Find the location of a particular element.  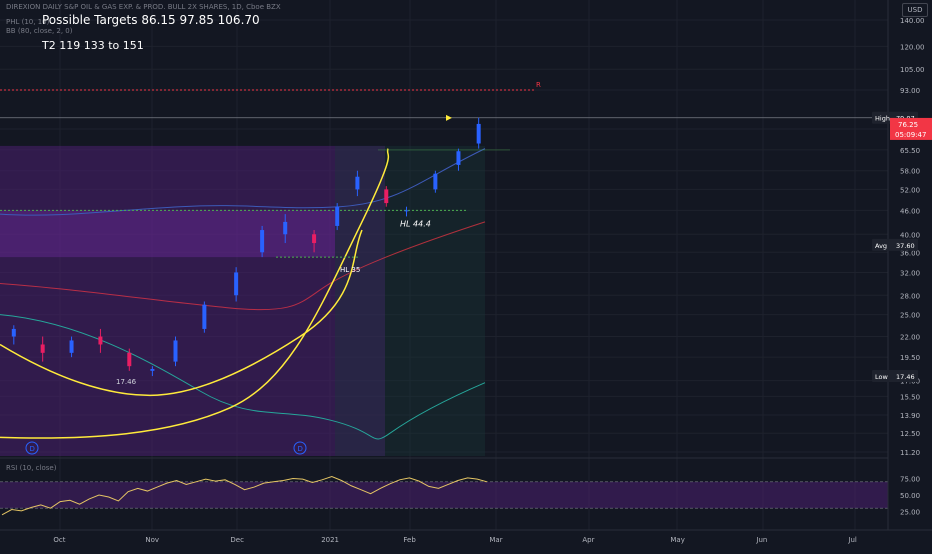

price-tick-label: 25.00 is located at coordinates (910, 316).